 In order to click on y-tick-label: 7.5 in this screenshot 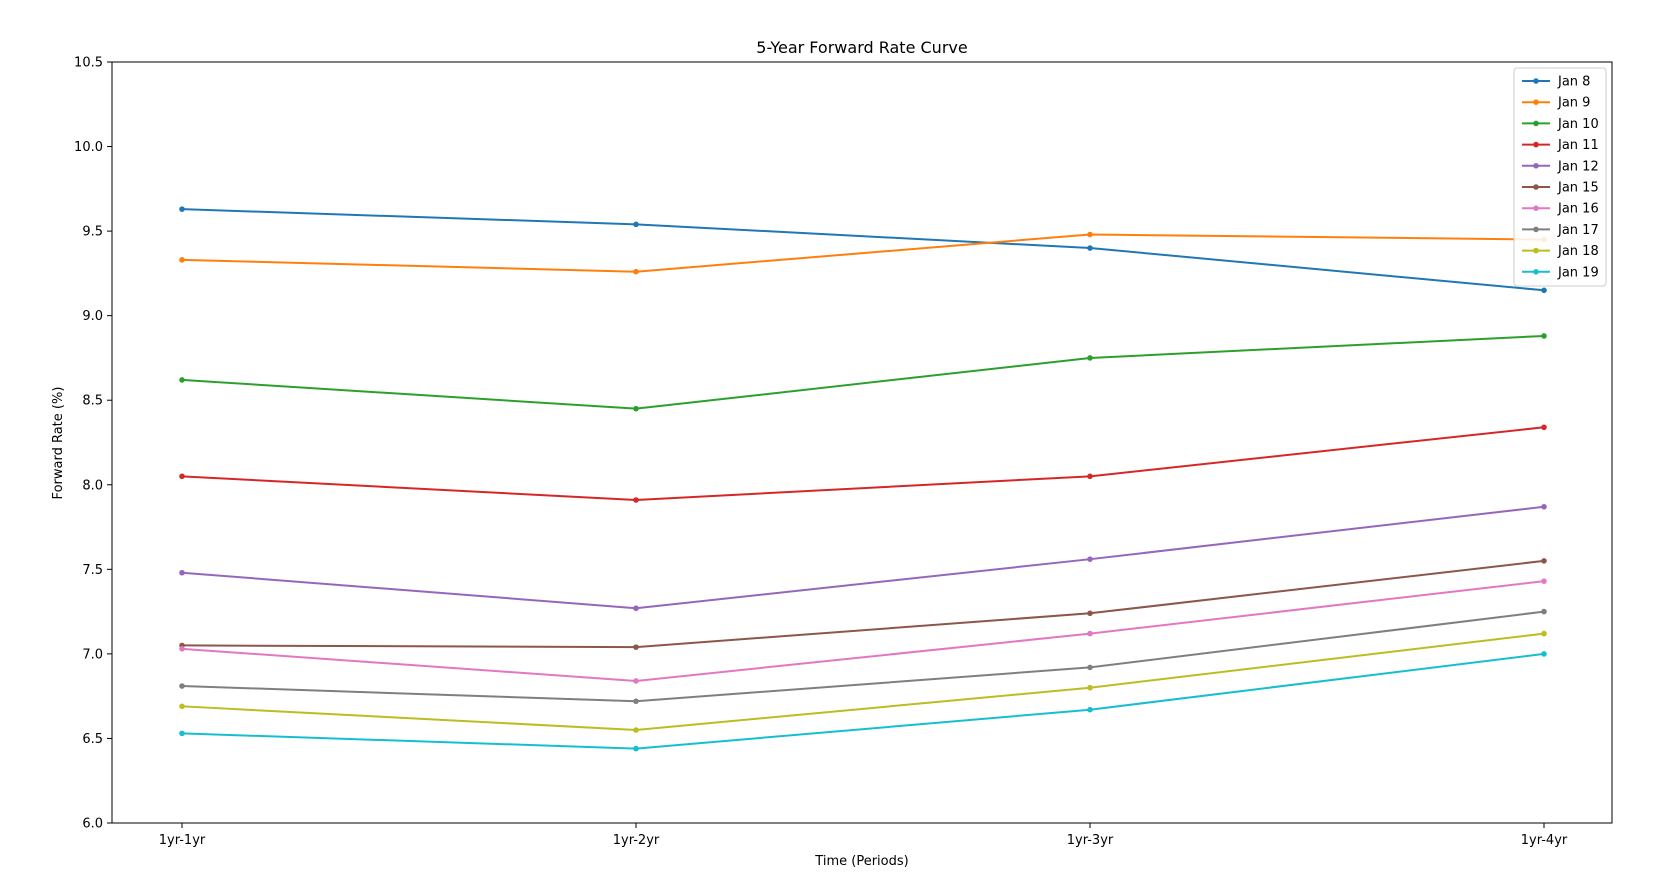, I will do `click(92, 570)`.